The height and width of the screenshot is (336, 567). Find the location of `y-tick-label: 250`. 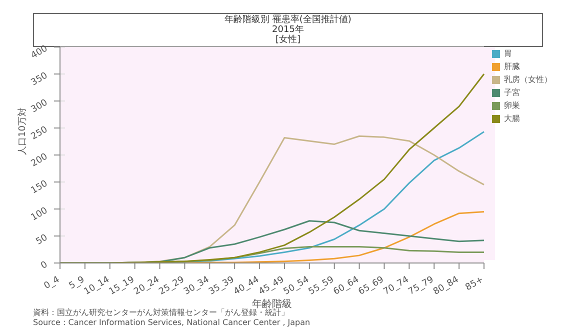

y-tick-label: 250 is located at coordinates (40, 133).